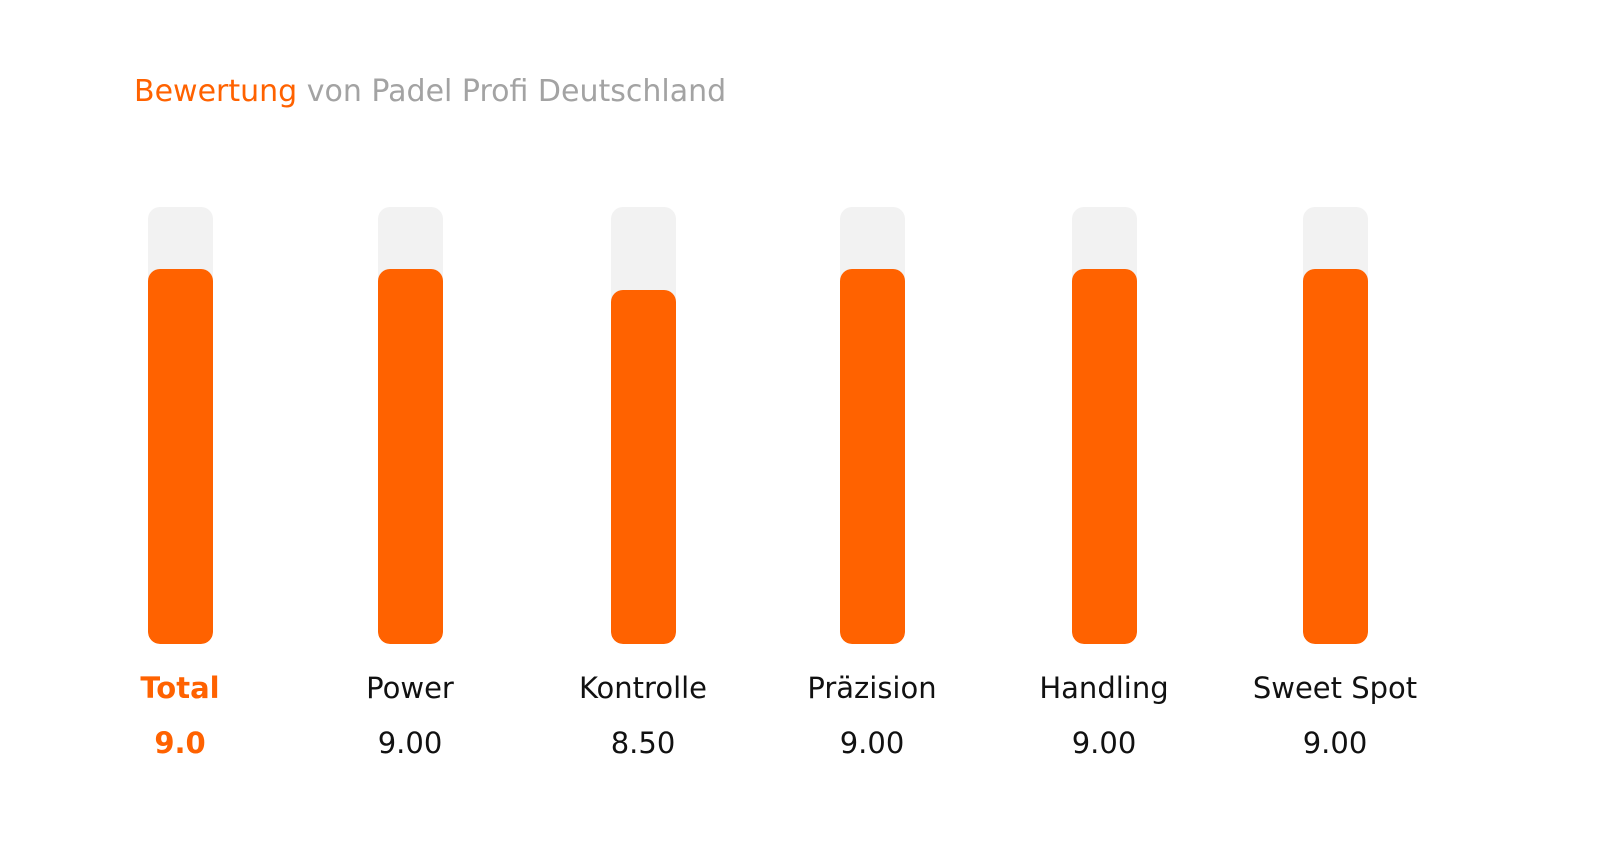 Image resolution: width=1600 pixels, height=844 pixels. I want to click on bar-category-label: Total, so click(180, 688).